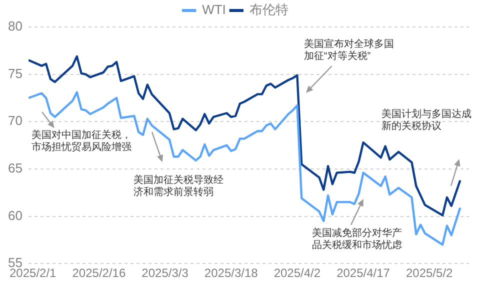  I want to click on x-tick-label: 2025/2/1, so click(33, 273).